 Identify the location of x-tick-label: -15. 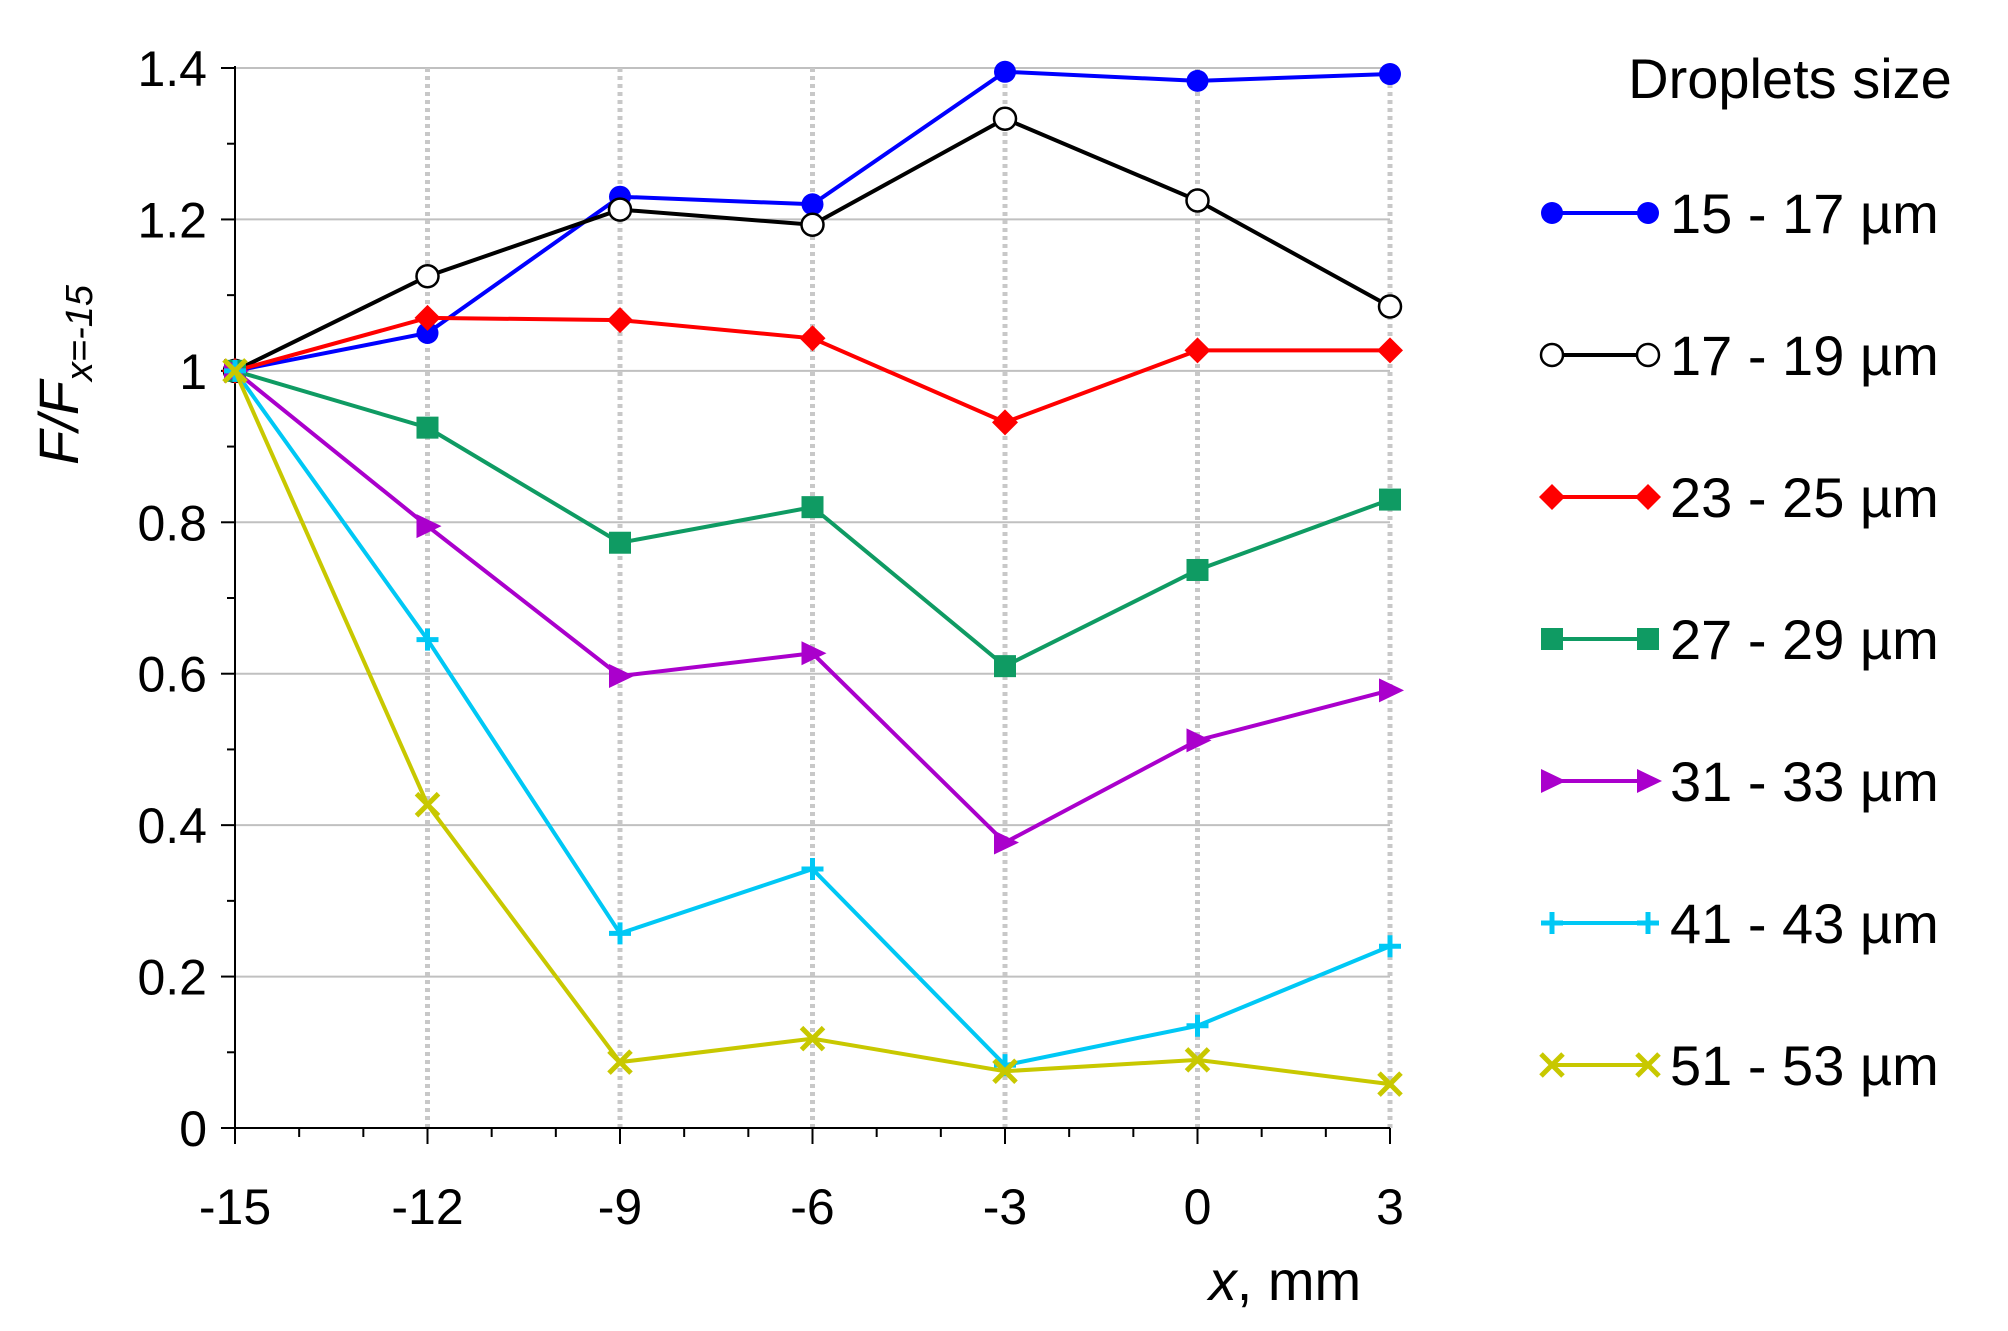
(235, 1207).